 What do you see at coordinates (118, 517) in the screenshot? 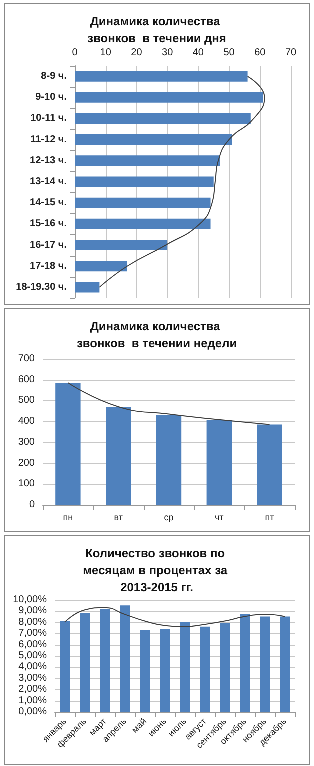
I see `x-tick-label: вт` at bounding box center [118, 517].